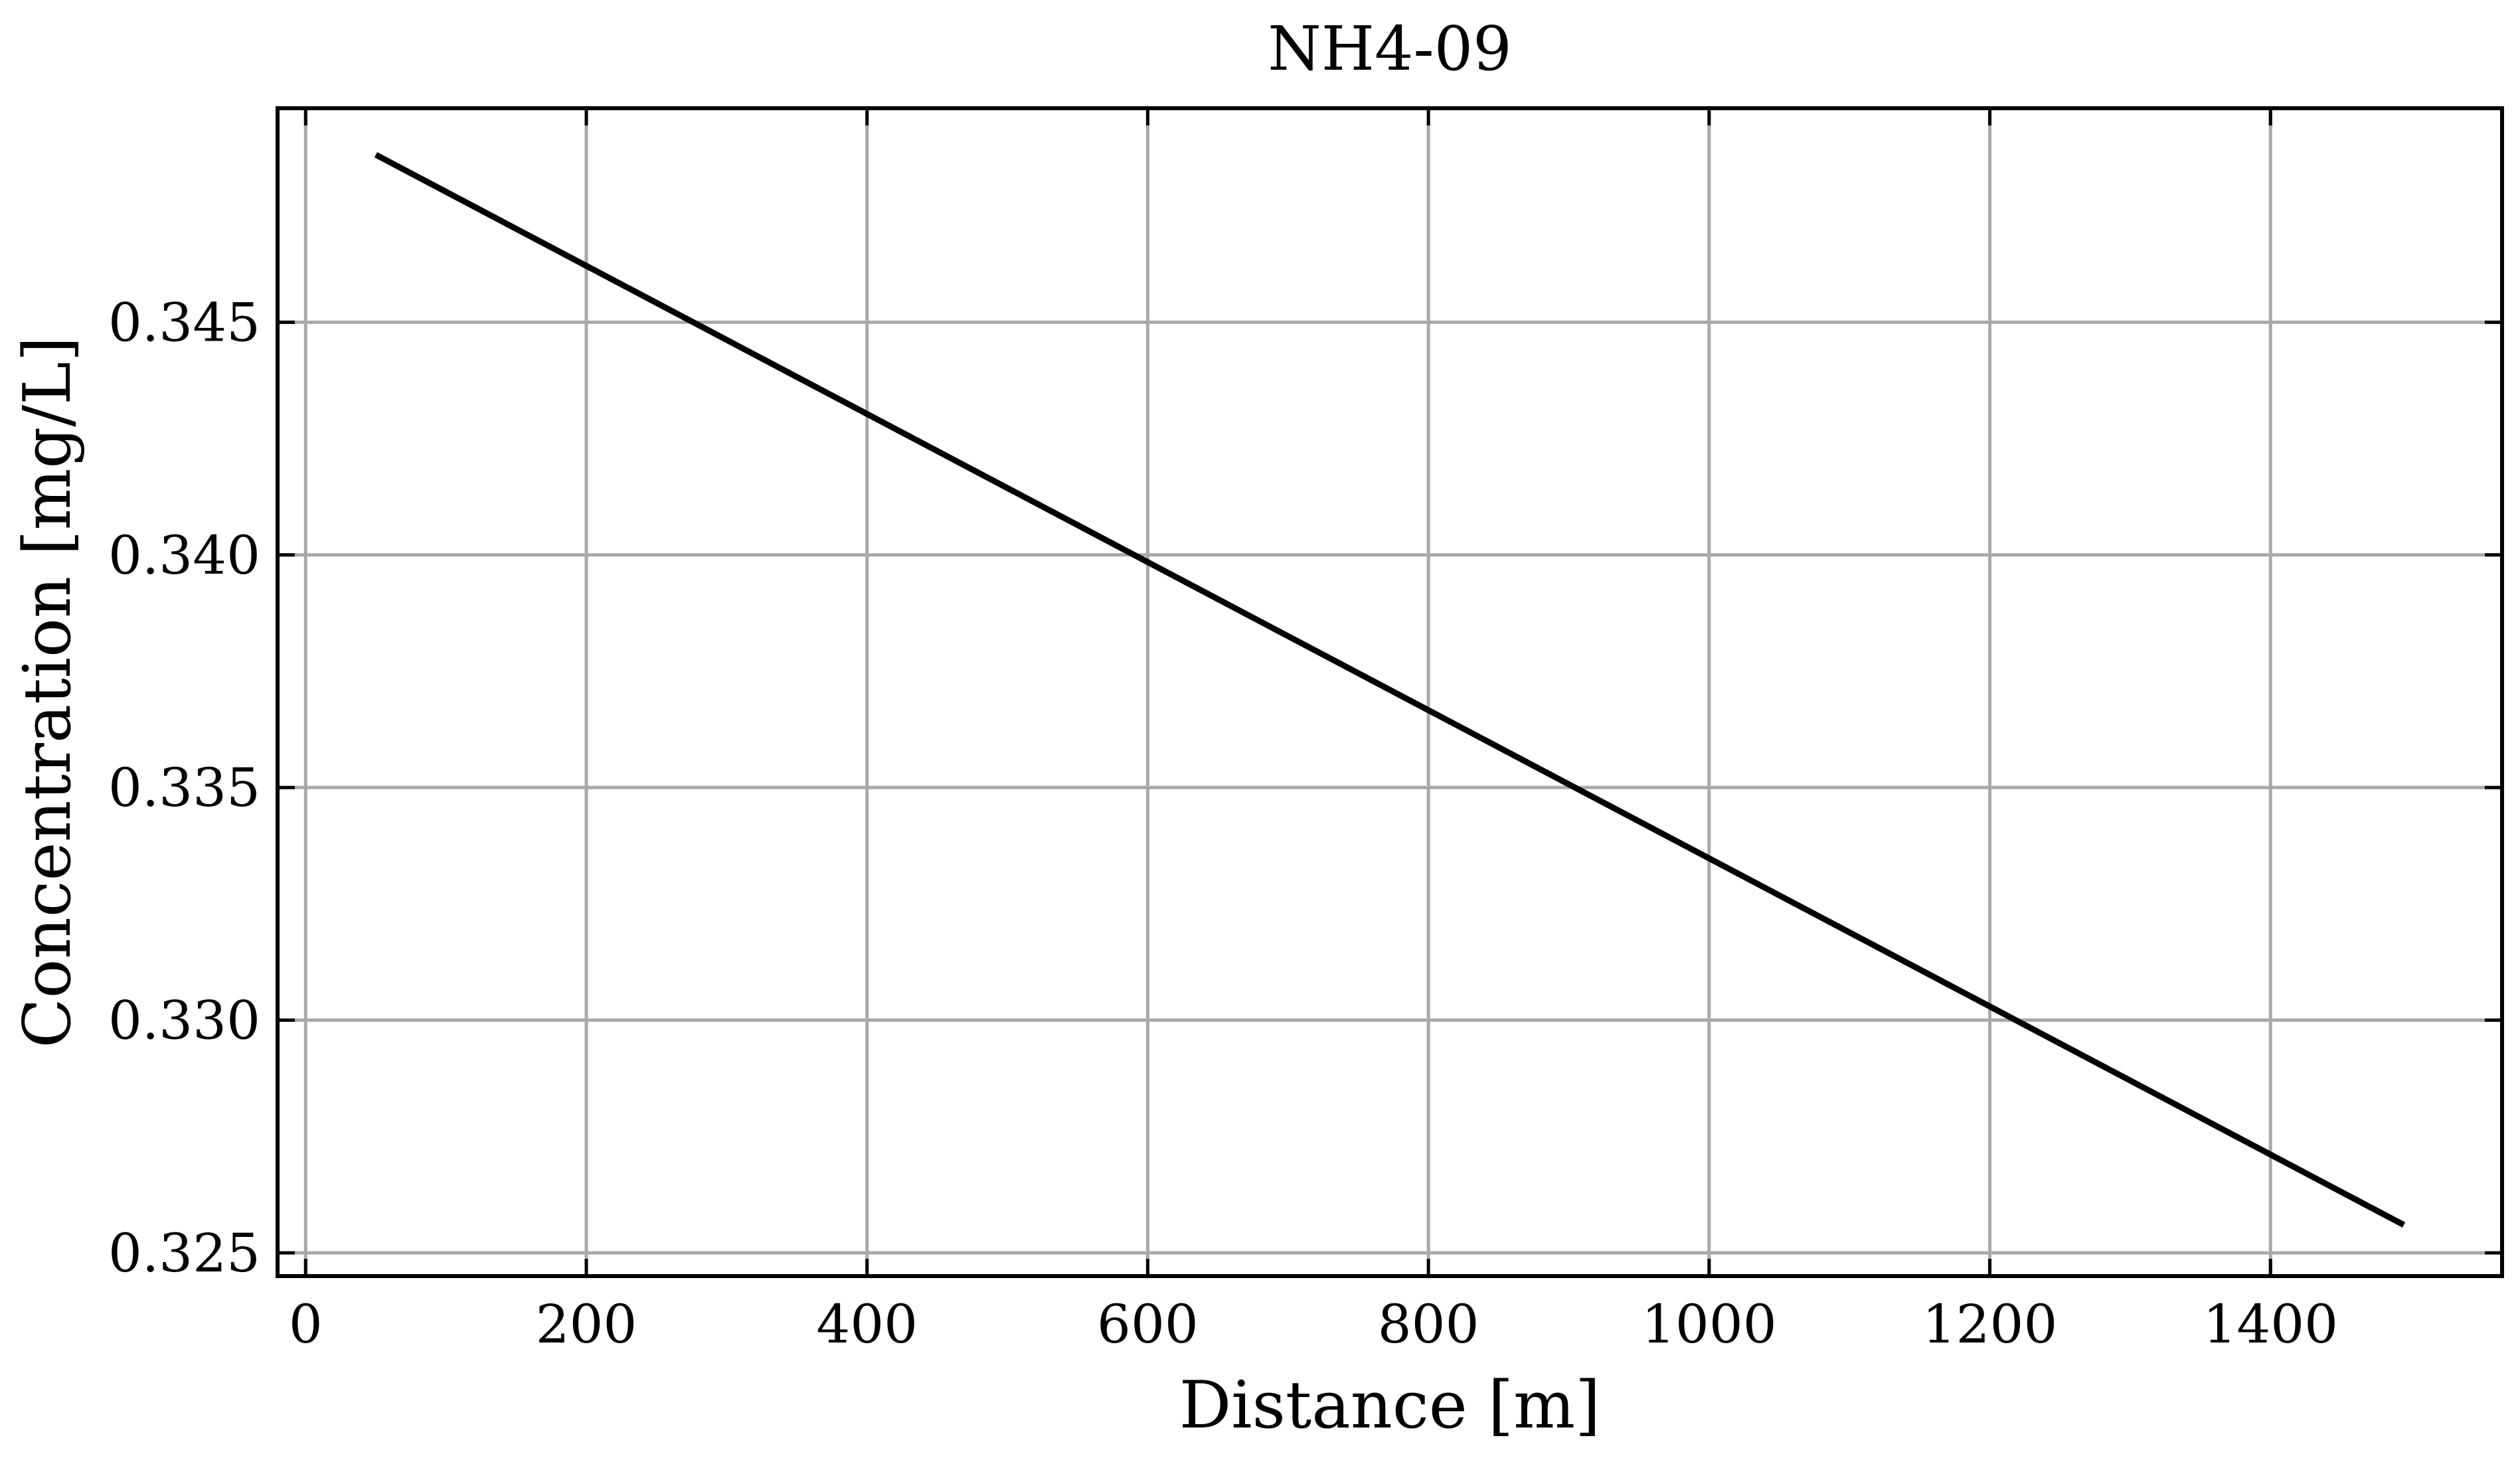 Image resolution: width=2520 pixels, height=1464 pixels. Describe the element at coordinates (48, 692) in the screenshot. I see `y-axis-label: Concentration [mg/L]` at that location.